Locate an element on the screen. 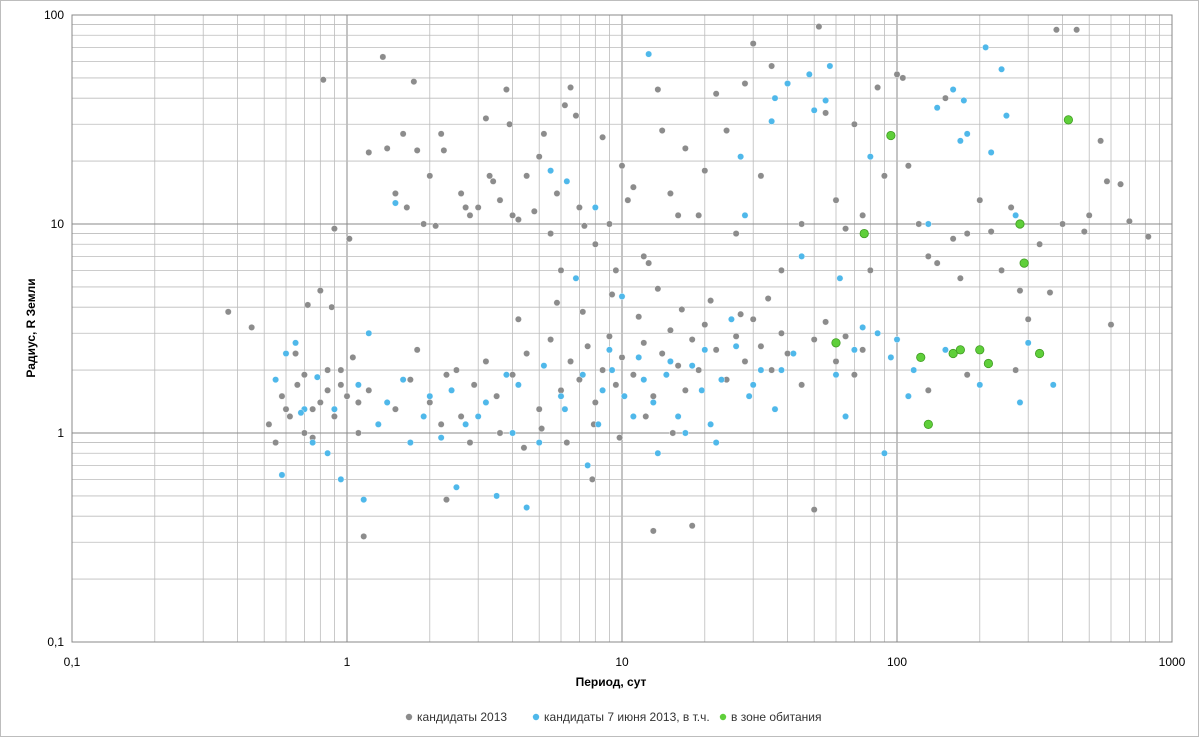 The image size is (1199, 737). x-tick-label: 100 is located at coordinates (897, 662).